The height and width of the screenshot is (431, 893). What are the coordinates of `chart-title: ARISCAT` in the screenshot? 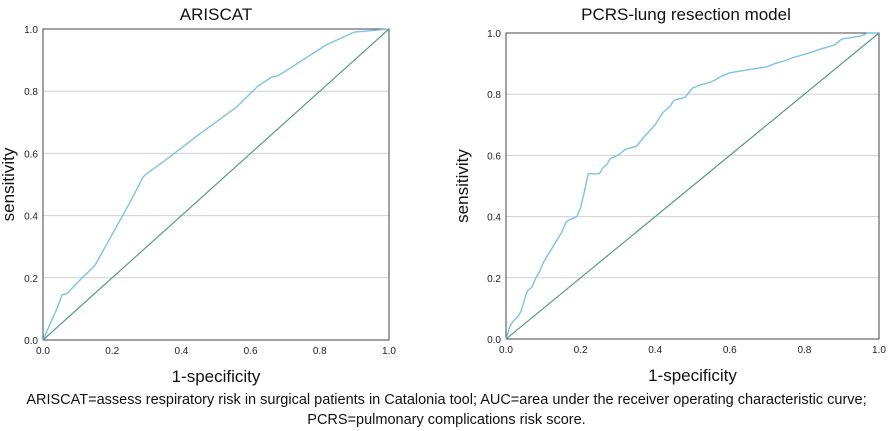 It's located at (216, 14).